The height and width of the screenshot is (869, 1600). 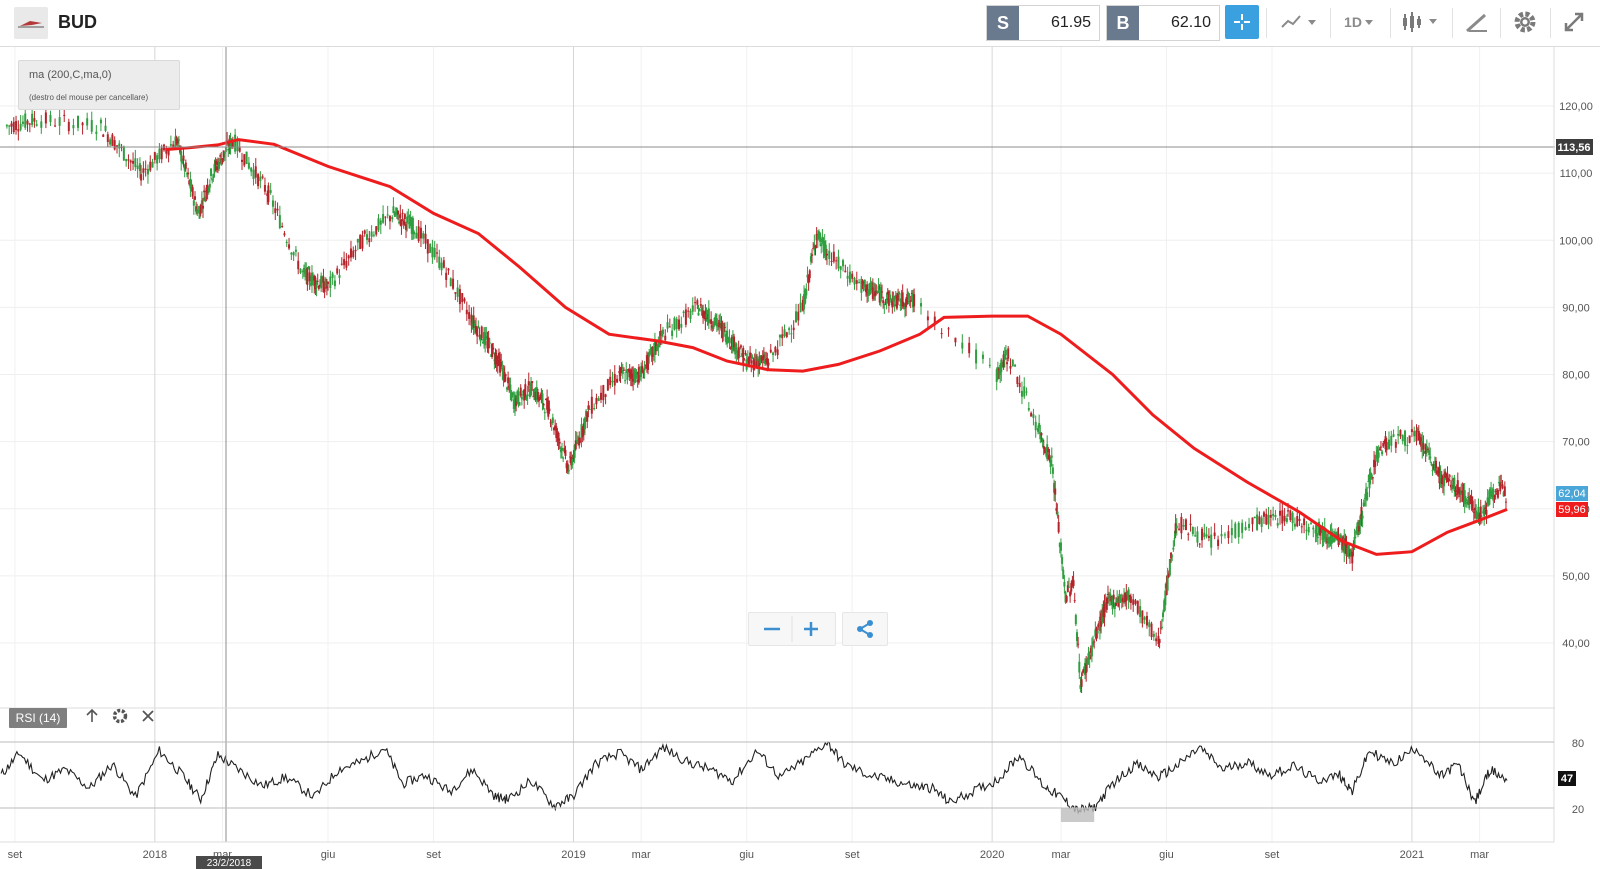 I want to click on rsi-move-up-button, so click(x=92, y=718).